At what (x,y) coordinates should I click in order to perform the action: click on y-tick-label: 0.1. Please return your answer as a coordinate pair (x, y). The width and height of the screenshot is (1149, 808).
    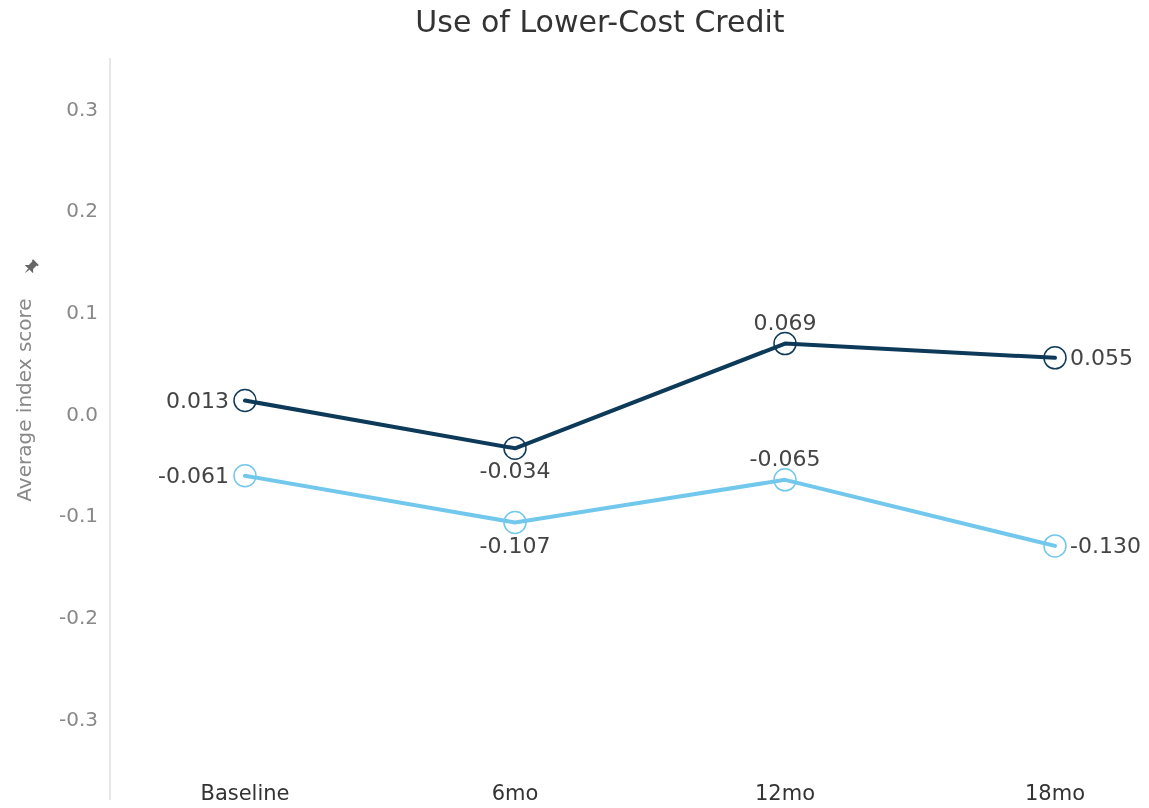
    Looking at the image, I should click on (82, 312).